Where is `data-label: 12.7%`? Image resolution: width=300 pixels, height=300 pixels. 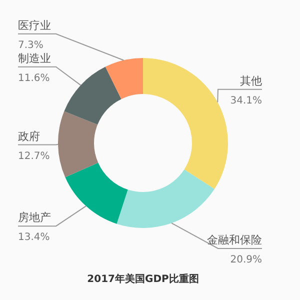 data-label: 12.7% is located at coordinates (34, 156).